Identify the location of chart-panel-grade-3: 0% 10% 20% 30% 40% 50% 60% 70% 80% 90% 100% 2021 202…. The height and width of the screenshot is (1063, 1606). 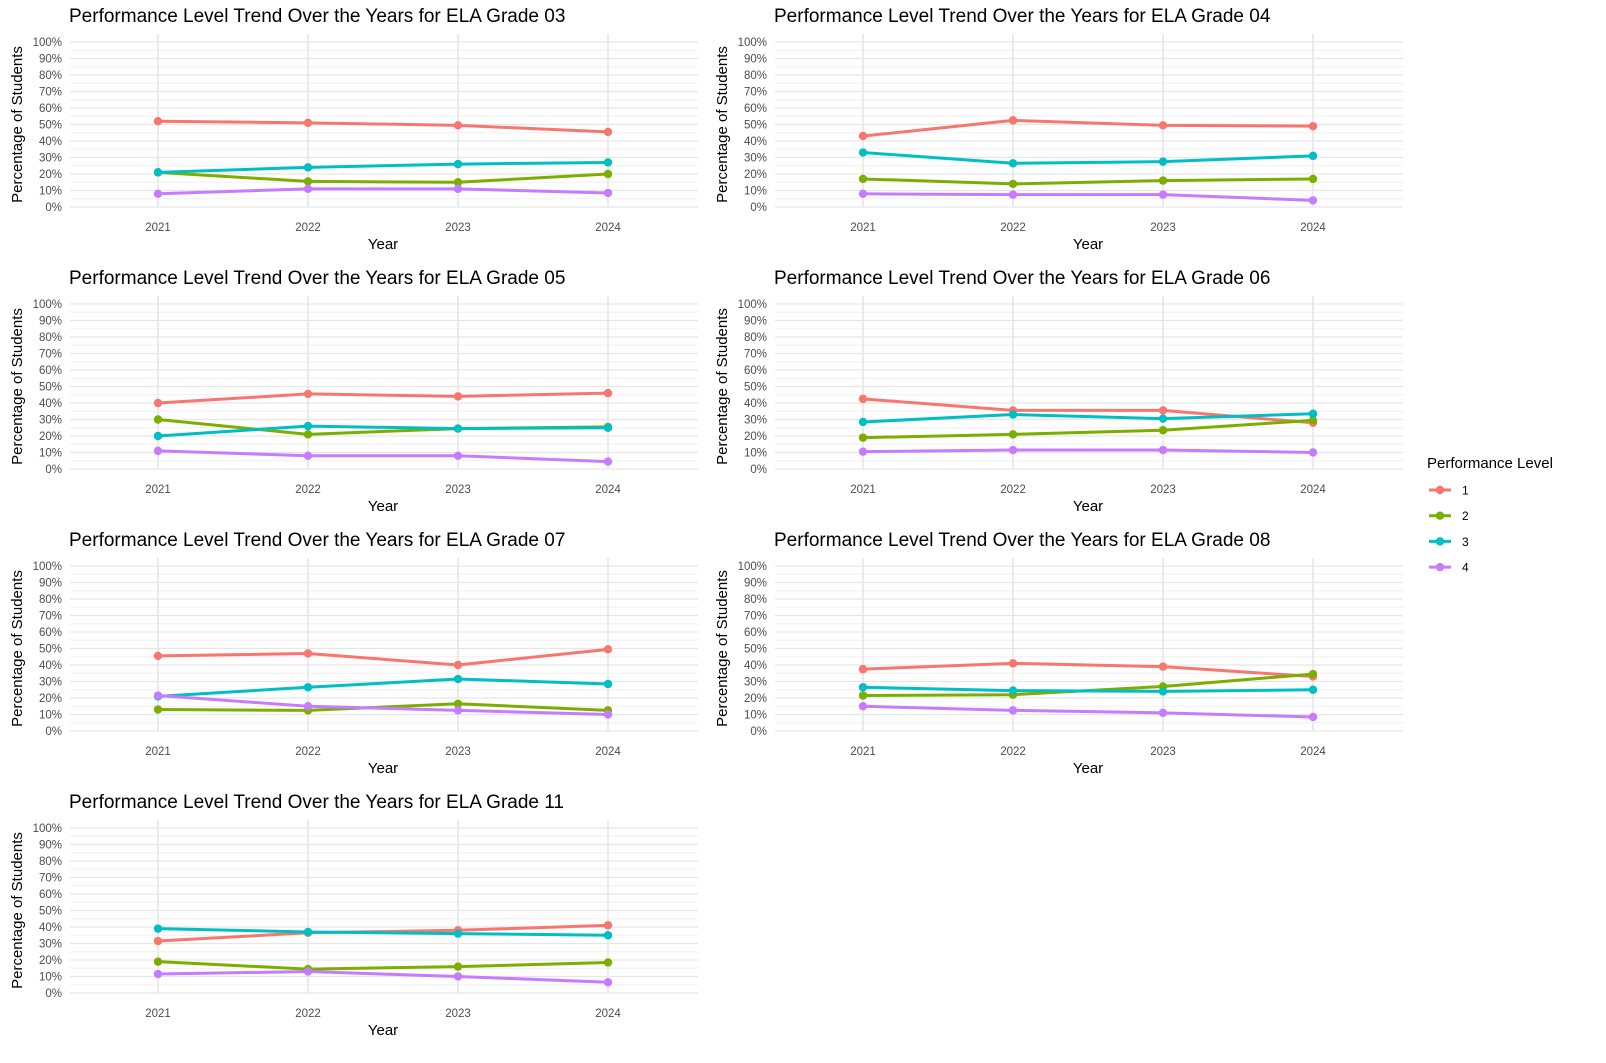
(1058, 391).